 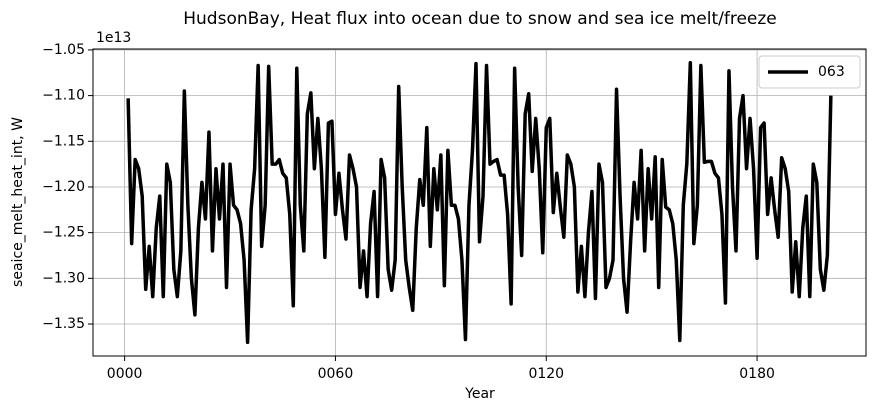 I want to click on legend-box, so click(x=809, y=72).